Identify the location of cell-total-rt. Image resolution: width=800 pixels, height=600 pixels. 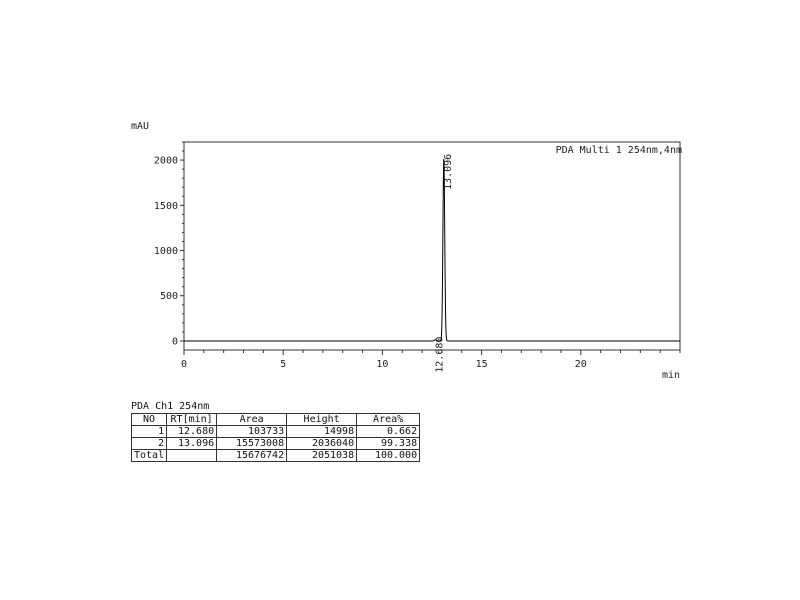
(192, 455).